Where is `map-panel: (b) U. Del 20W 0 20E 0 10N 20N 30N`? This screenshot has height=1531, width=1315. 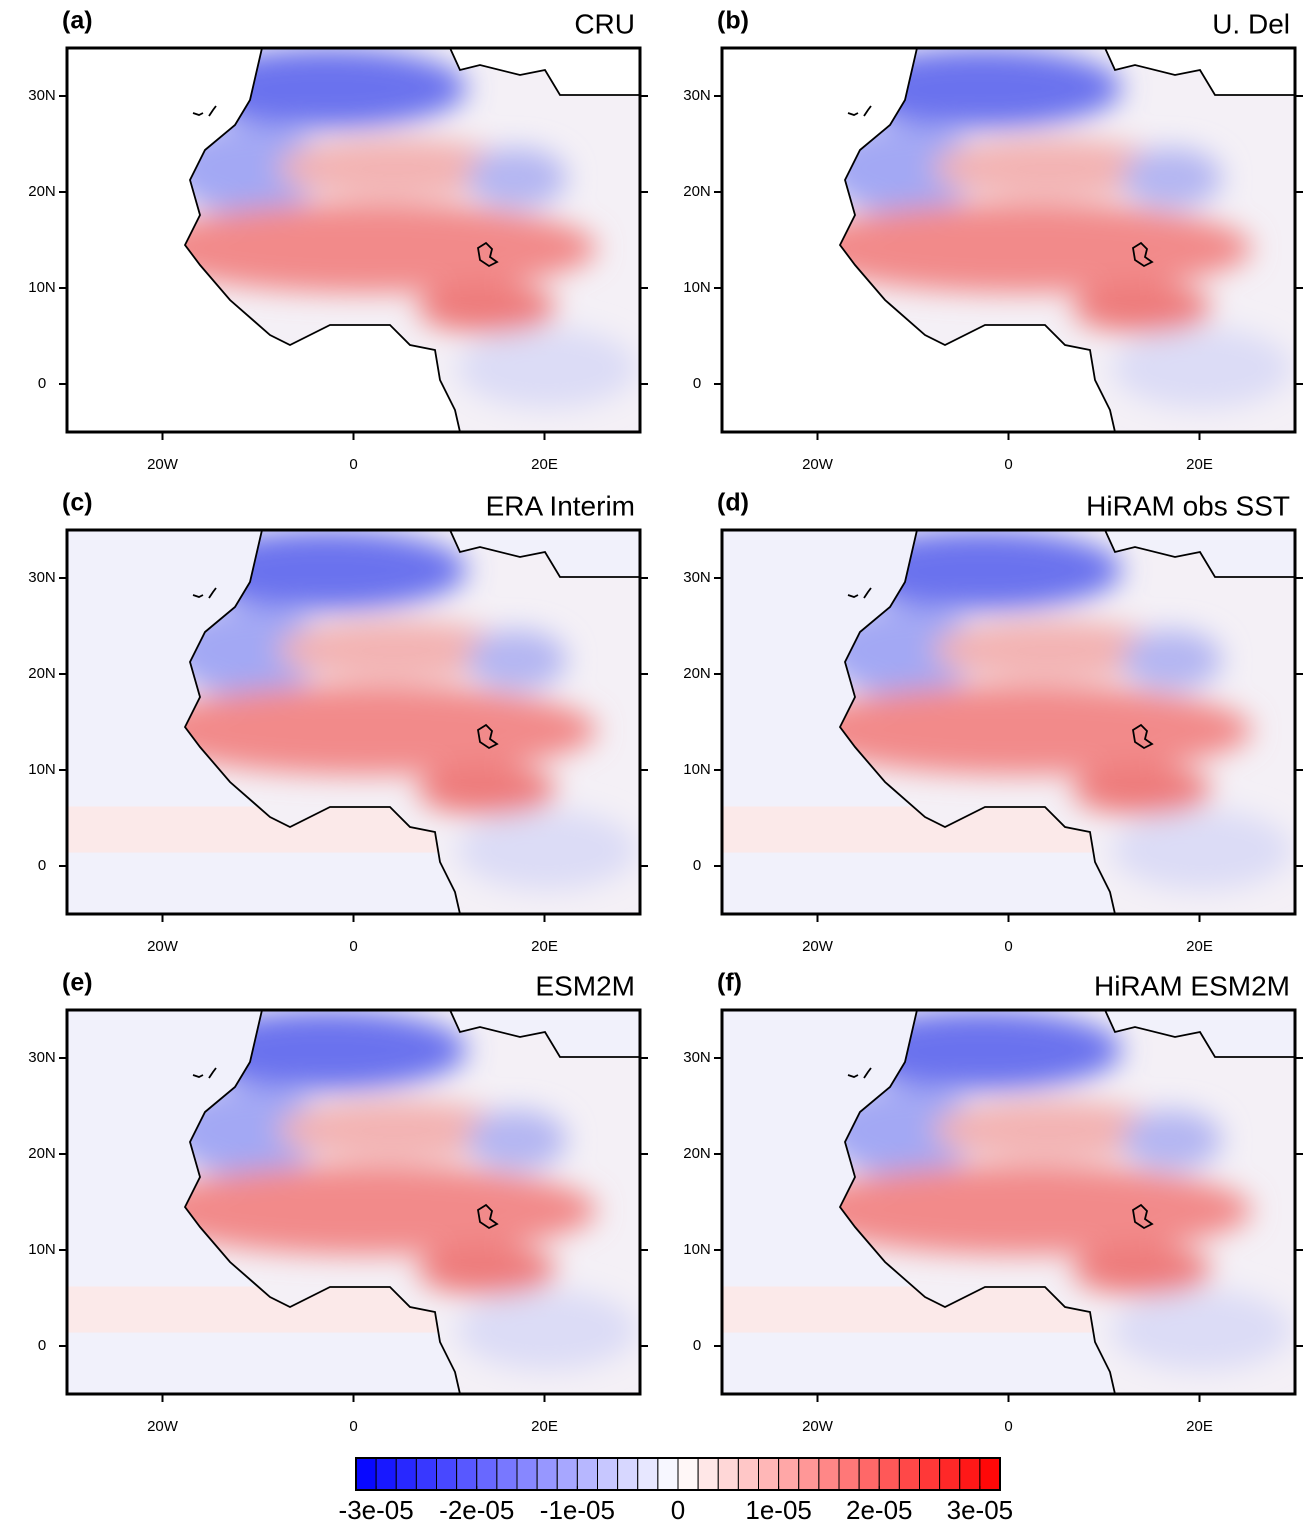
map-panel: (b) U. Del 20W 0 20E 0 10N 20N 30N is located at coordinates (993, 240).